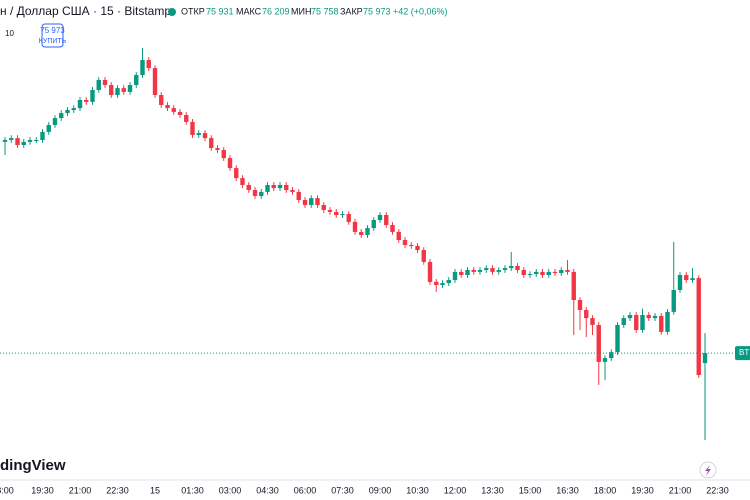 The height and width of the screenshot is (500, 750). Describe the element at coordinates (33, 465) in the screenshot. I see `logo: dingView` at that location.